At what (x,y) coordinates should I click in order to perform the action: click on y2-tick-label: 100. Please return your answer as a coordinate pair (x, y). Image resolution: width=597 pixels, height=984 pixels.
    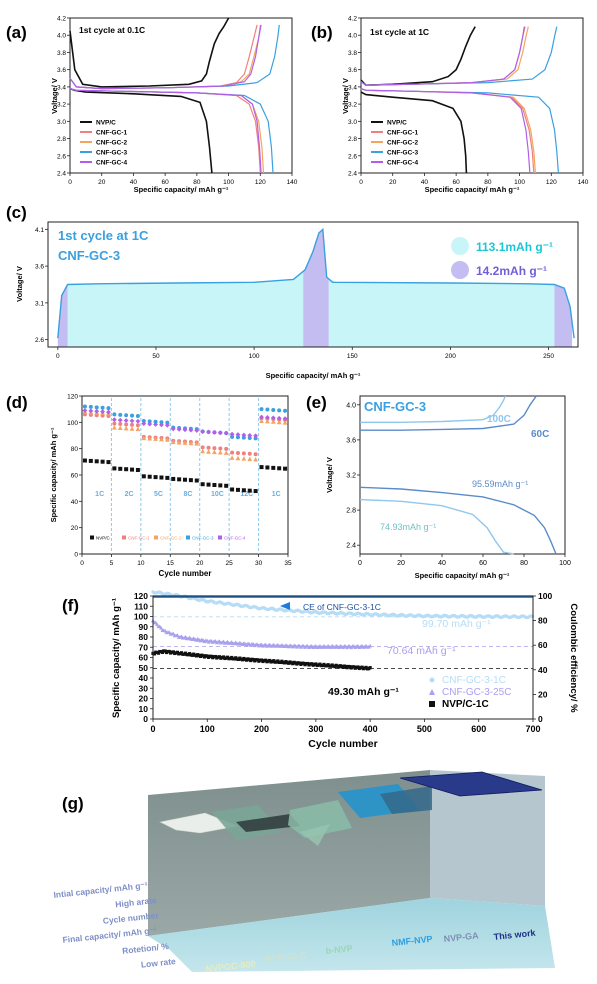
    Looking at the image, I should click on (545, 596).